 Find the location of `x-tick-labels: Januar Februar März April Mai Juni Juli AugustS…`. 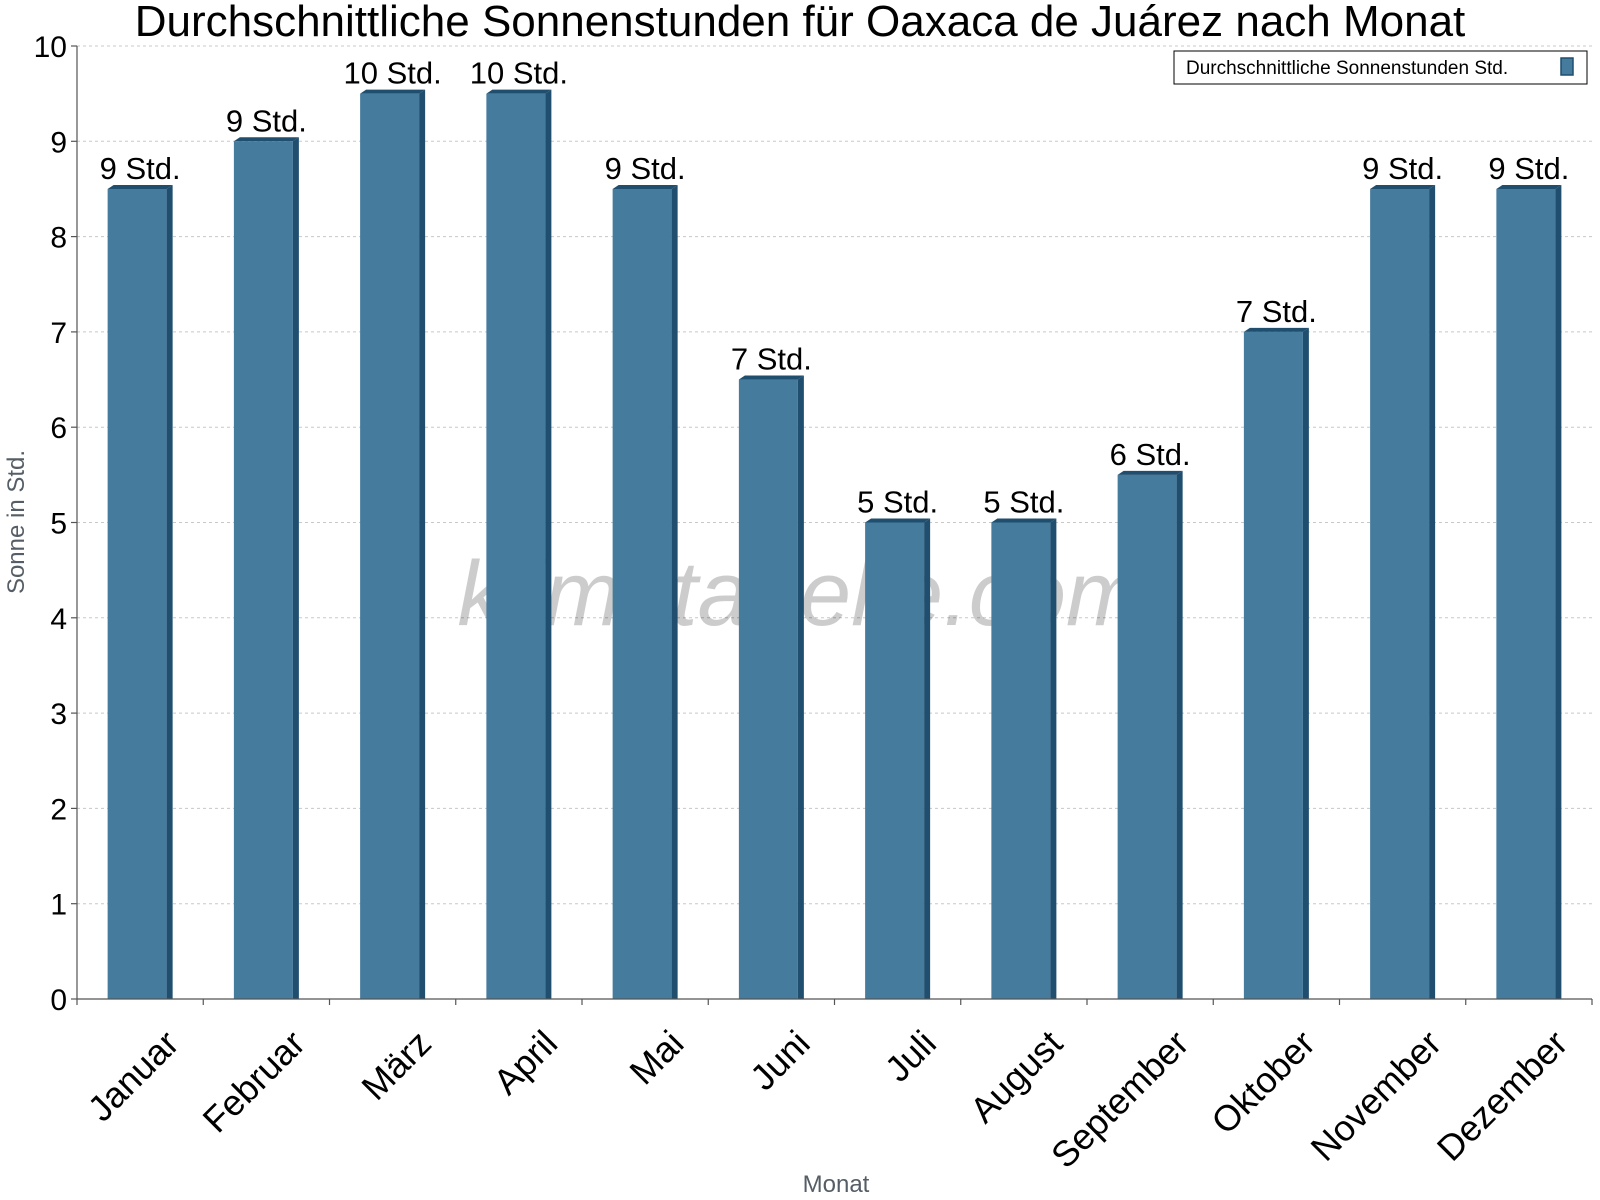

x-tick-labels: Januar Februar März April Mai Juni Juli AugustS… is located at coordinates (828, 1099).